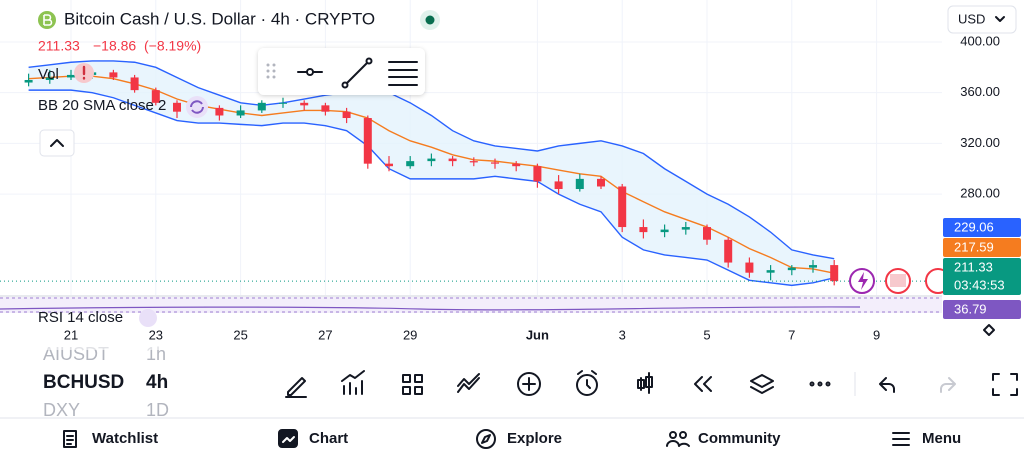 This screenshot has height=461, width=1024. Describe the element at coordinates (980, 40) in the screenshot. I see `y-tick-label: 400.00` at that location.